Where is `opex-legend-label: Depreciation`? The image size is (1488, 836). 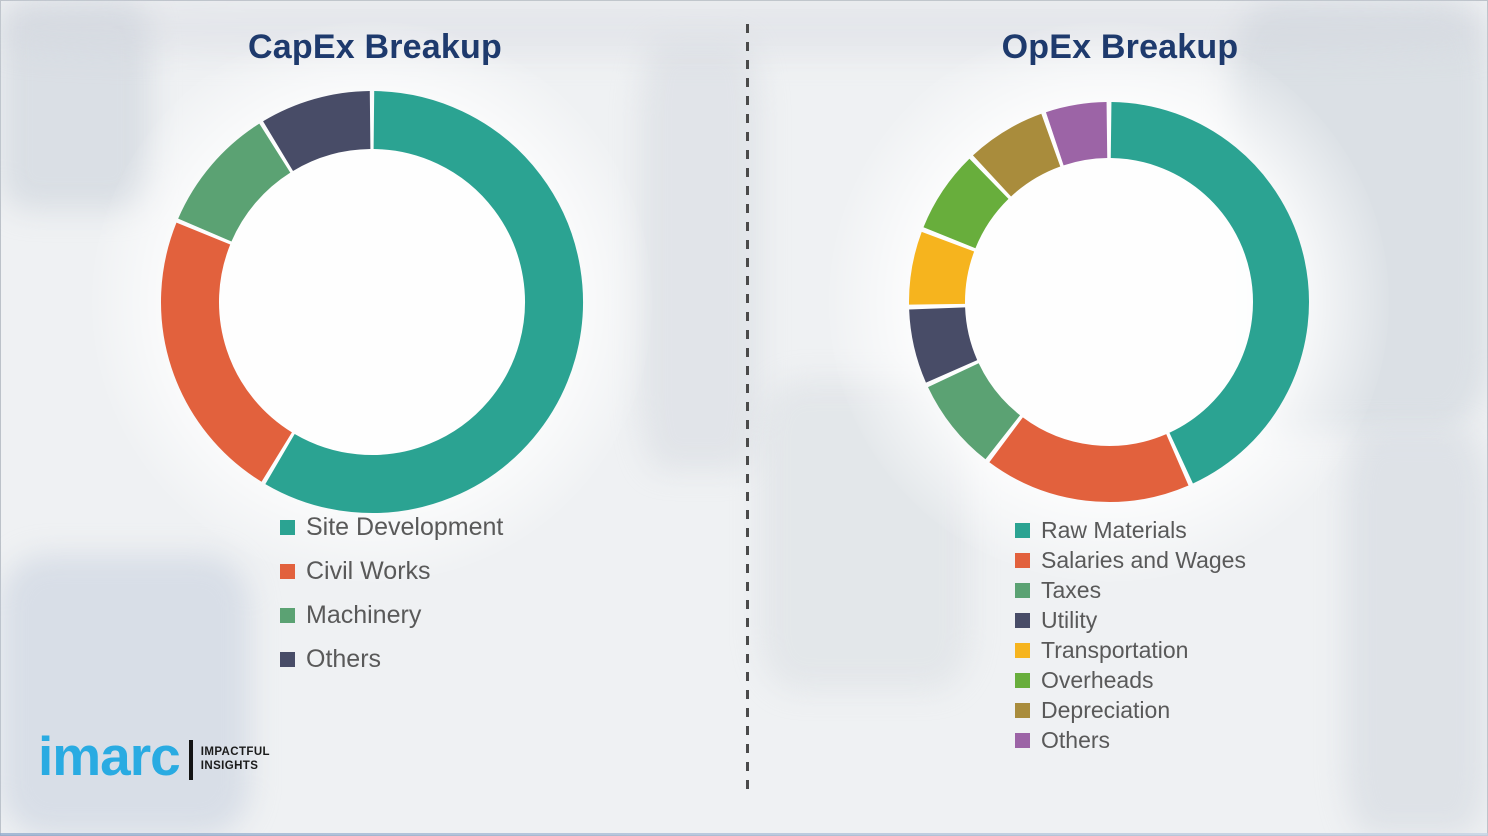 opex-legend-label: Depreciation is located at coordinates (1106, 709).